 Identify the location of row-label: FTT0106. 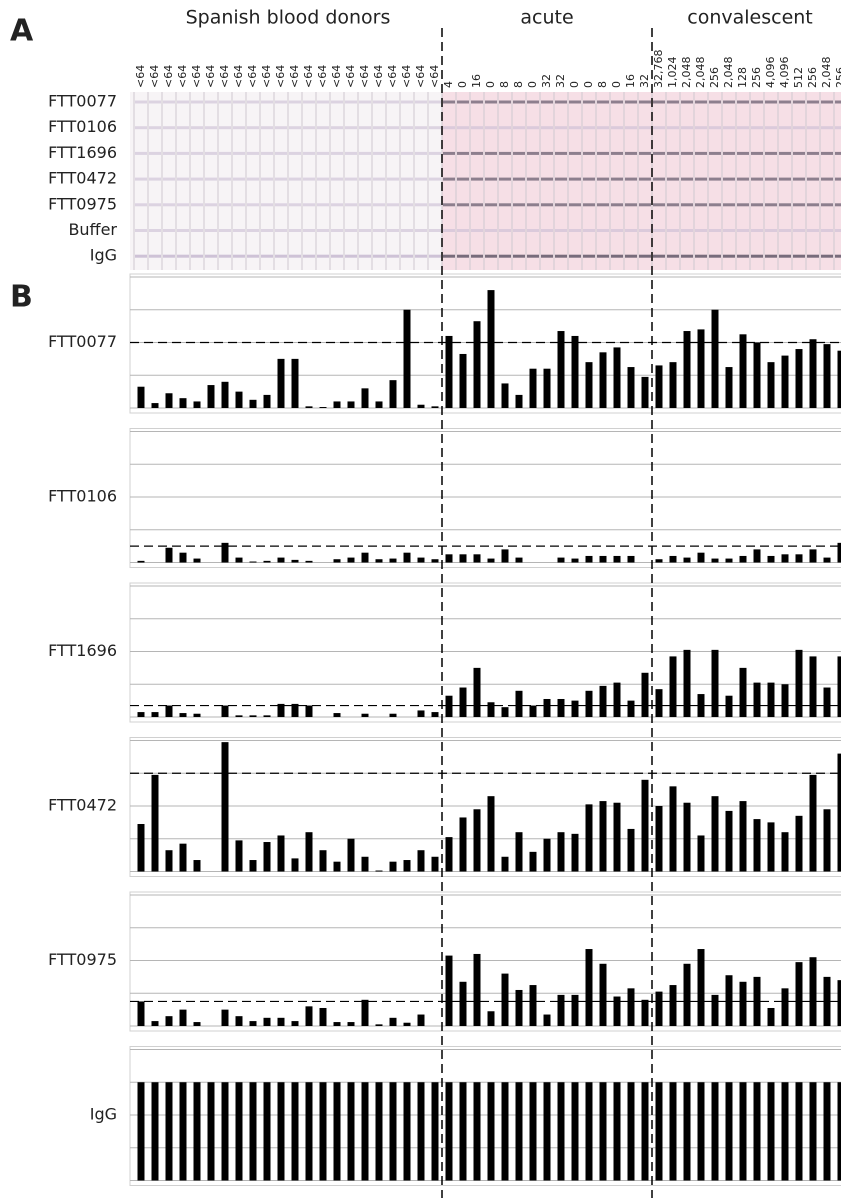
(82, 126).